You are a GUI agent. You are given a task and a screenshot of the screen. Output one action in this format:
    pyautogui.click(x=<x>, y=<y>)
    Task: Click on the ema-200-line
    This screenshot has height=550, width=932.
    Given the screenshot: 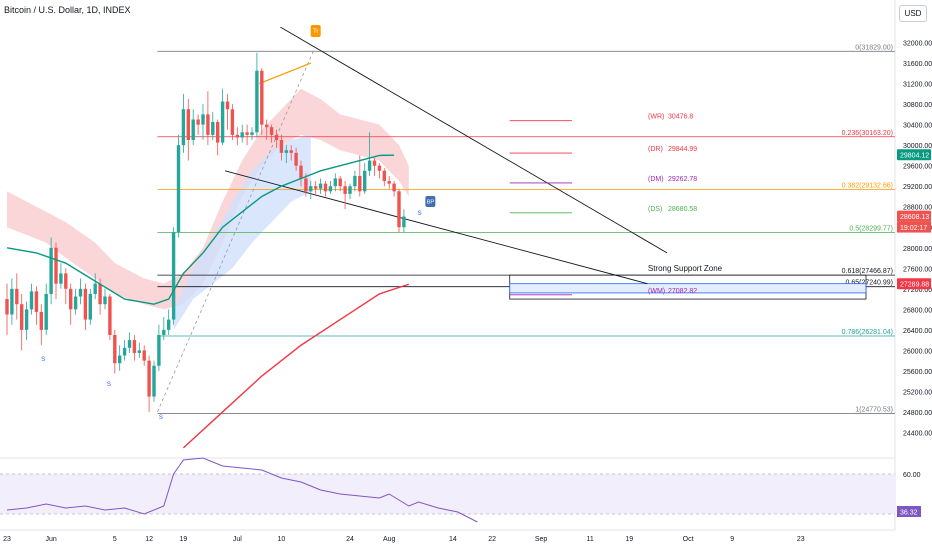 What is the action you would take?
    pyautogui.click(x=296, y=366)
    